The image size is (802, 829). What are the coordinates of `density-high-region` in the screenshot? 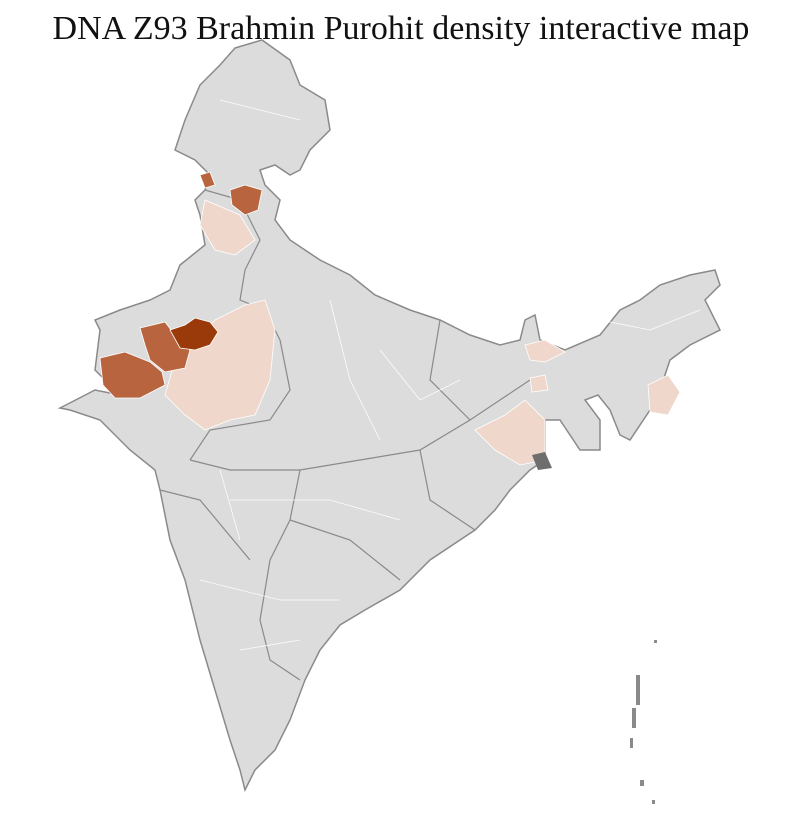 It's located at (194, 334).